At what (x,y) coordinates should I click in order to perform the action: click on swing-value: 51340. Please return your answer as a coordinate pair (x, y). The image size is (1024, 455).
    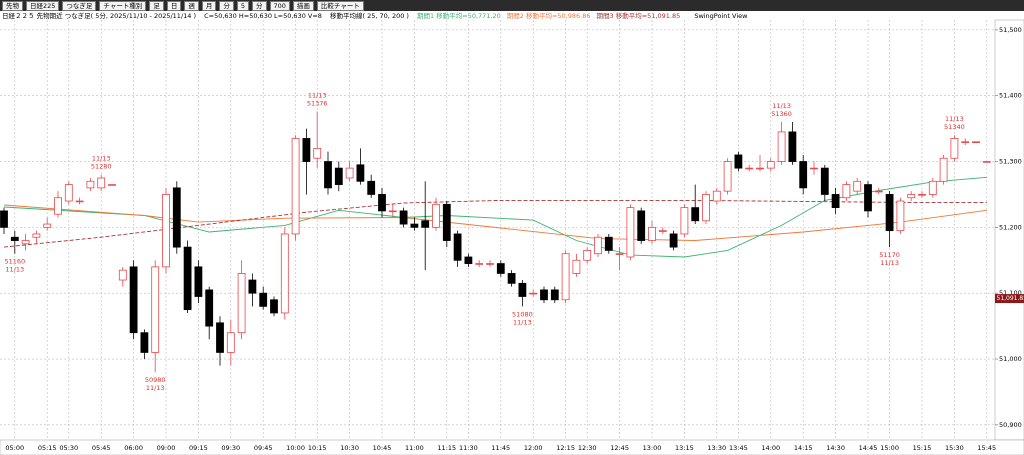
    Looking at the image, I should click on (954, 127).